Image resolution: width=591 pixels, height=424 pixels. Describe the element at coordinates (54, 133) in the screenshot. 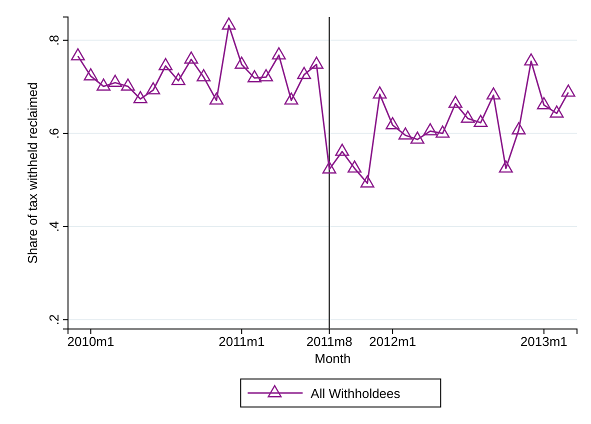

I see `y-tick-label: .6` at that location.